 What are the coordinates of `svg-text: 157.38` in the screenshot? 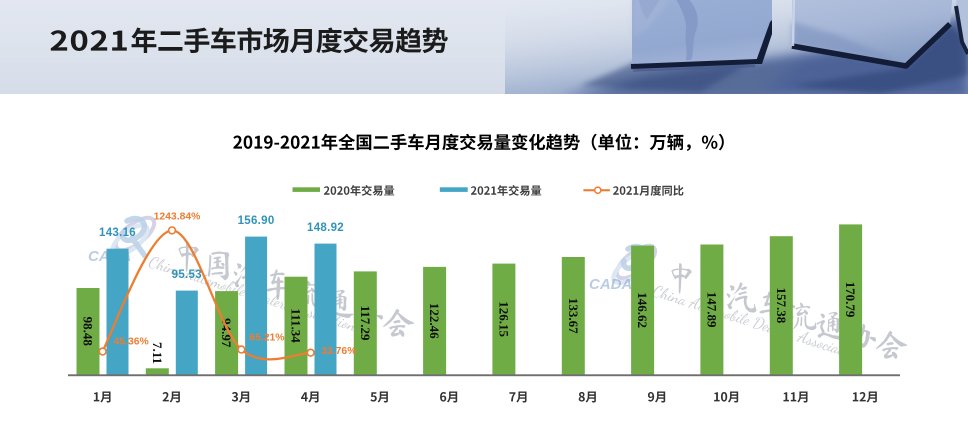 It's located at (781, 306).